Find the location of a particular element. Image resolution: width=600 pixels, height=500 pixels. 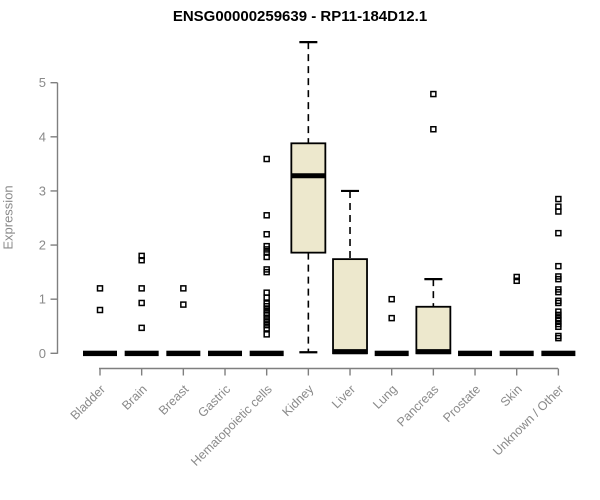

x-tick-label: Bladder is located at coordinates (88, 402).